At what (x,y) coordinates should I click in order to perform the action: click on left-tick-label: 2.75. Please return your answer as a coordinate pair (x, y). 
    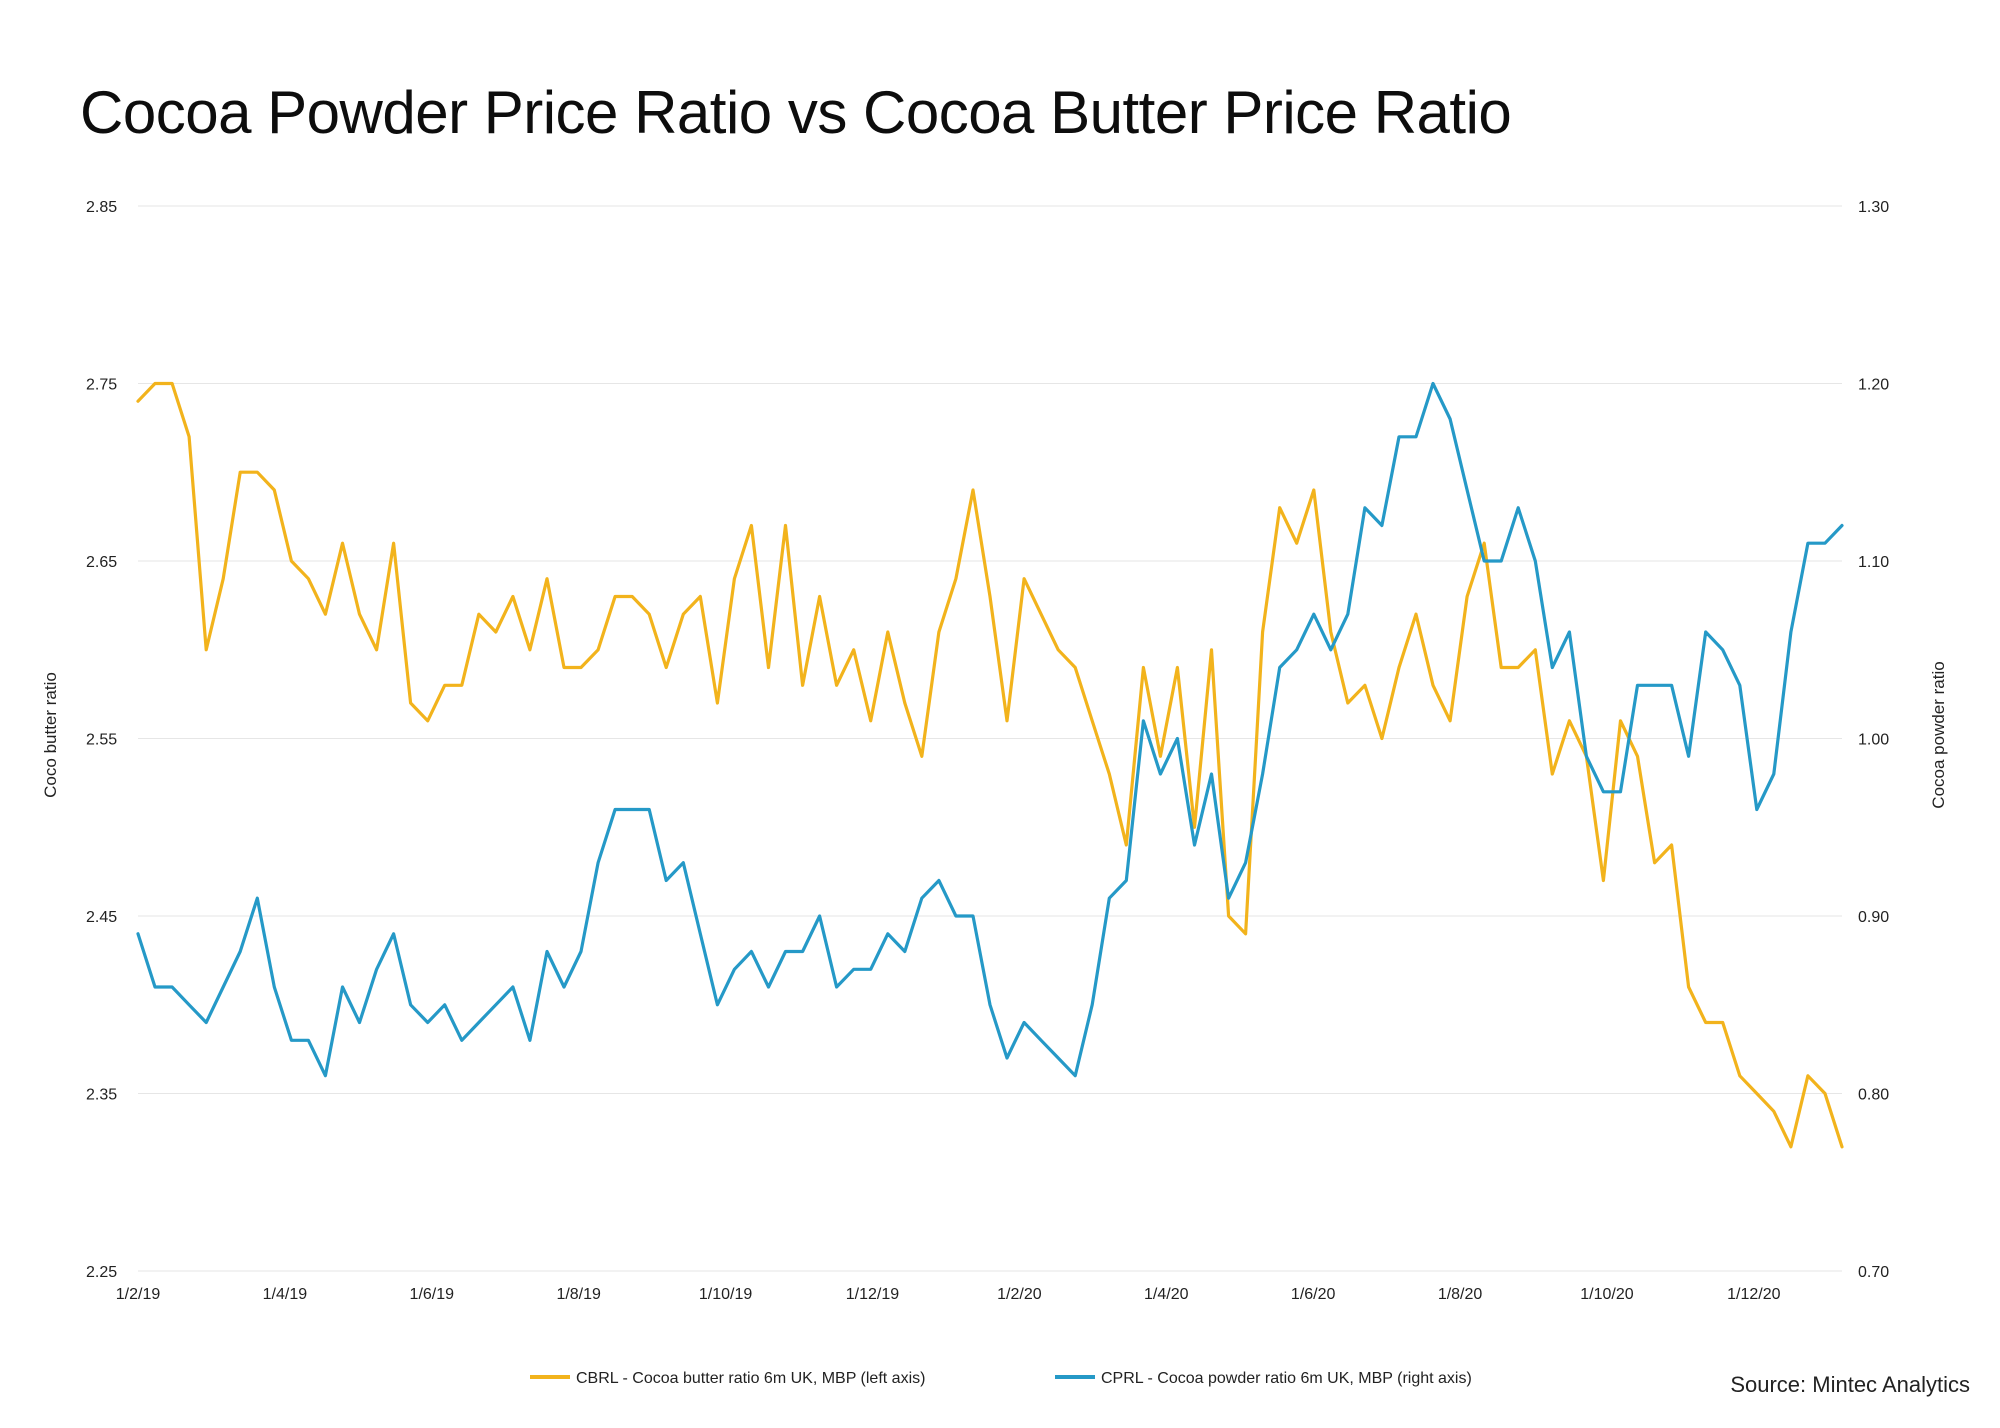
    Looking at the image, I should click on (101, 385).